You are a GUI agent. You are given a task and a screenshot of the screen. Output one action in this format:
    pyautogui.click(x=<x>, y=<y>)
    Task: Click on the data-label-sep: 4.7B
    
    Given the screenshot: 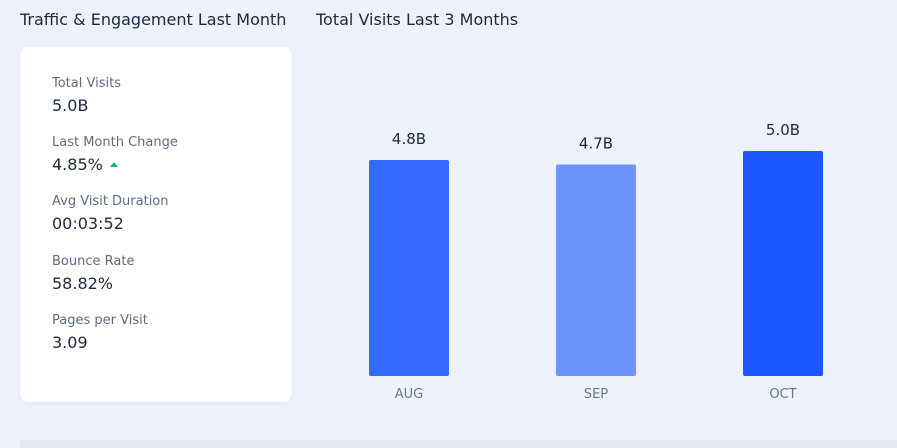 What is the action you would take?
    pyautogui.click(x=596, y=144)
    